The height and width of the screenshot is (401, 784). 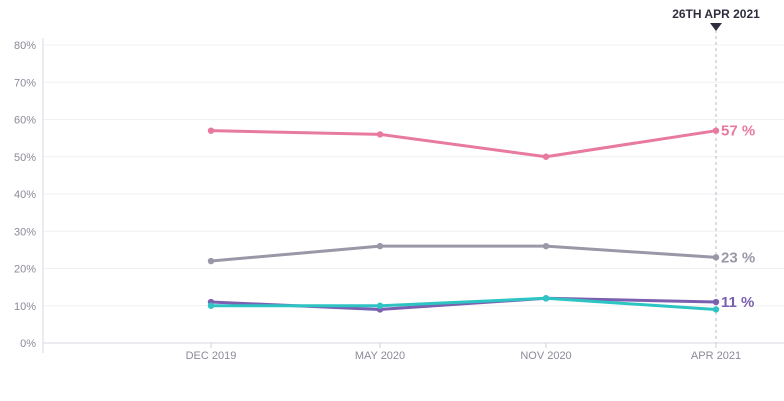 I want to click on date-marker: 26TH APR 2021, so click(x=716, y=175).